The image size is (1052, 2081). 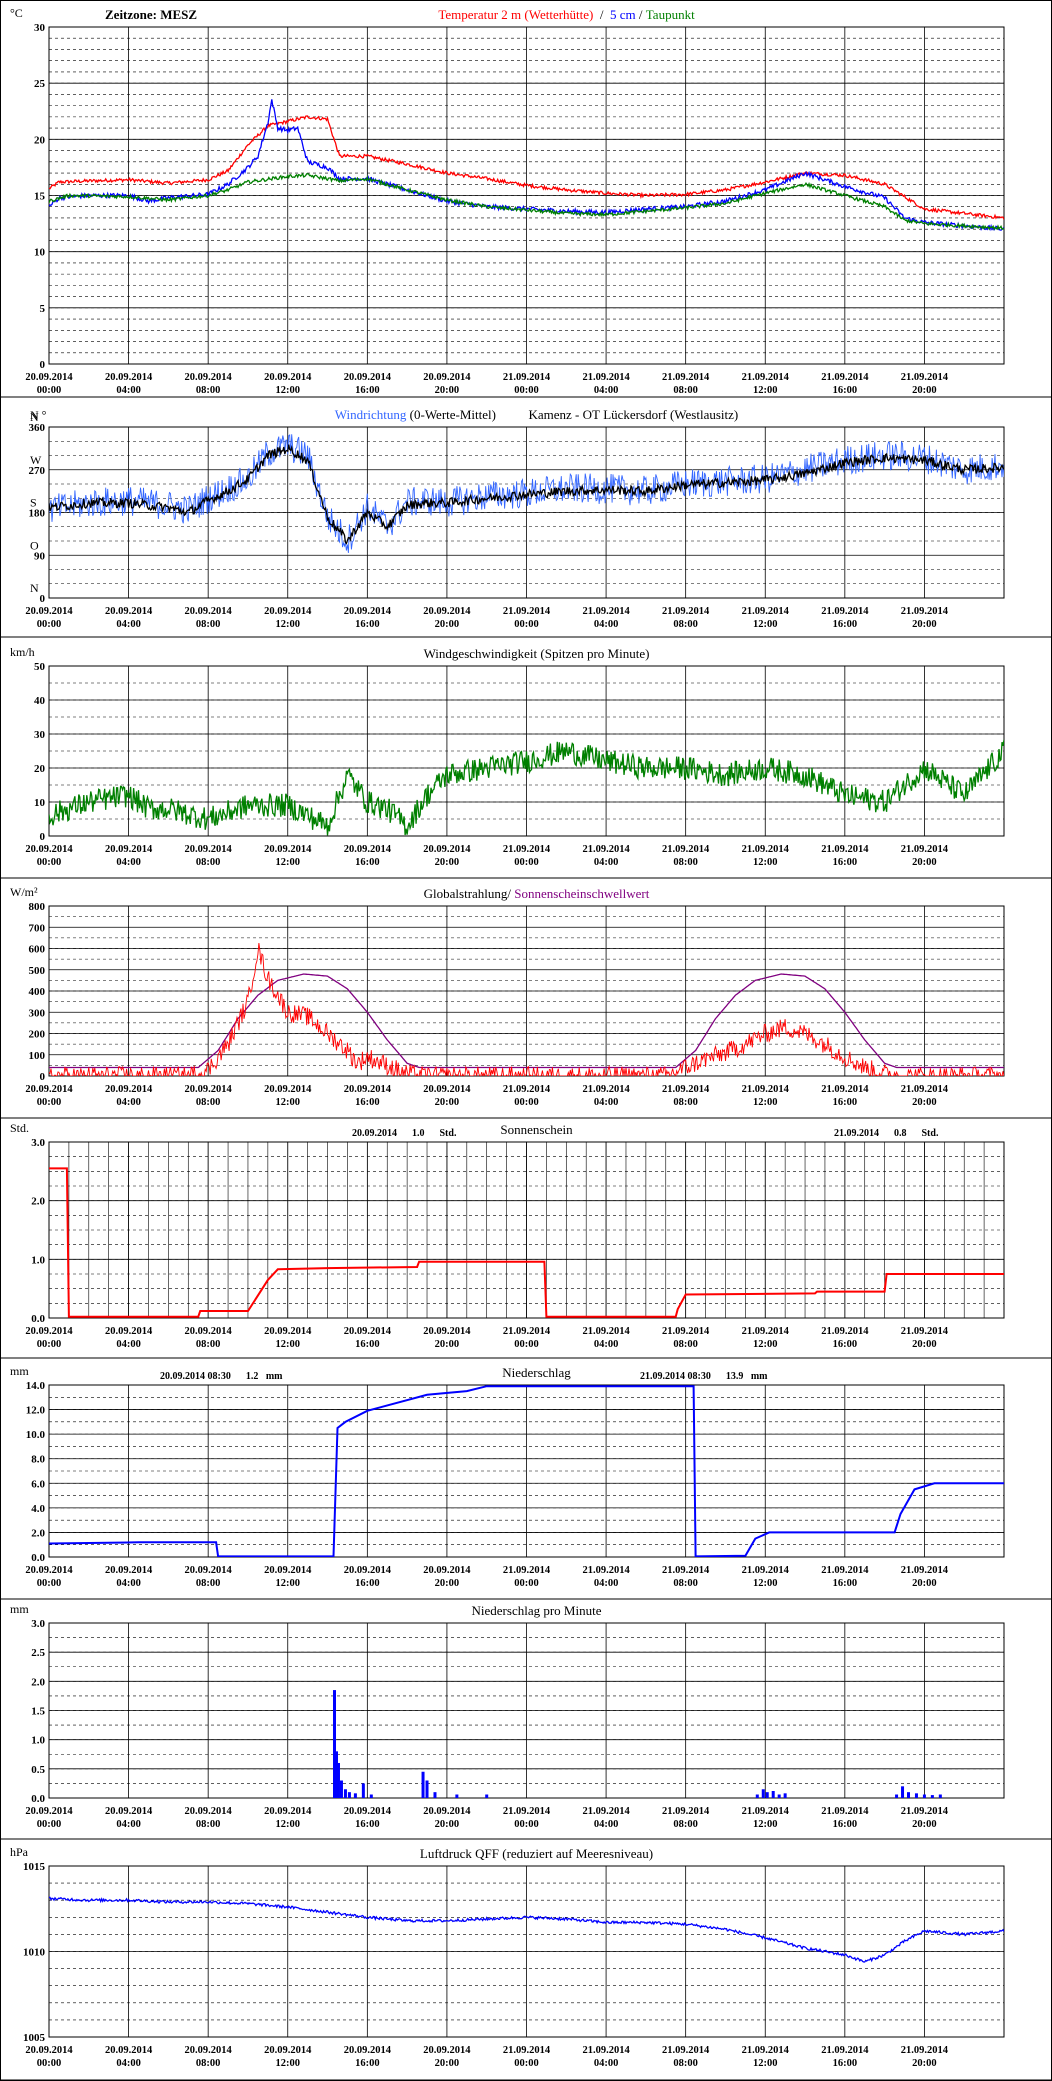 I want to click on title-part: 5 cm, so click(x=623, y=14).